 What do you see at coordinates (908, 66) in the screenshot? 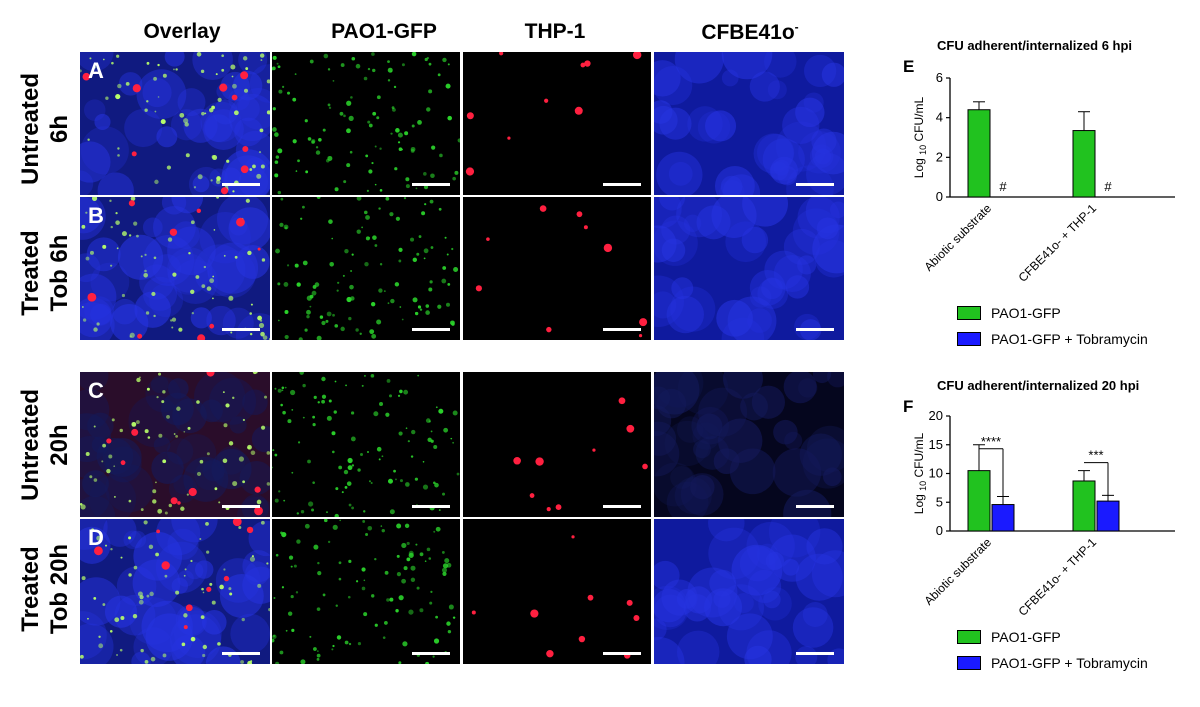
I see `chart-panel-letter: E` at bounding box center [908, 66].